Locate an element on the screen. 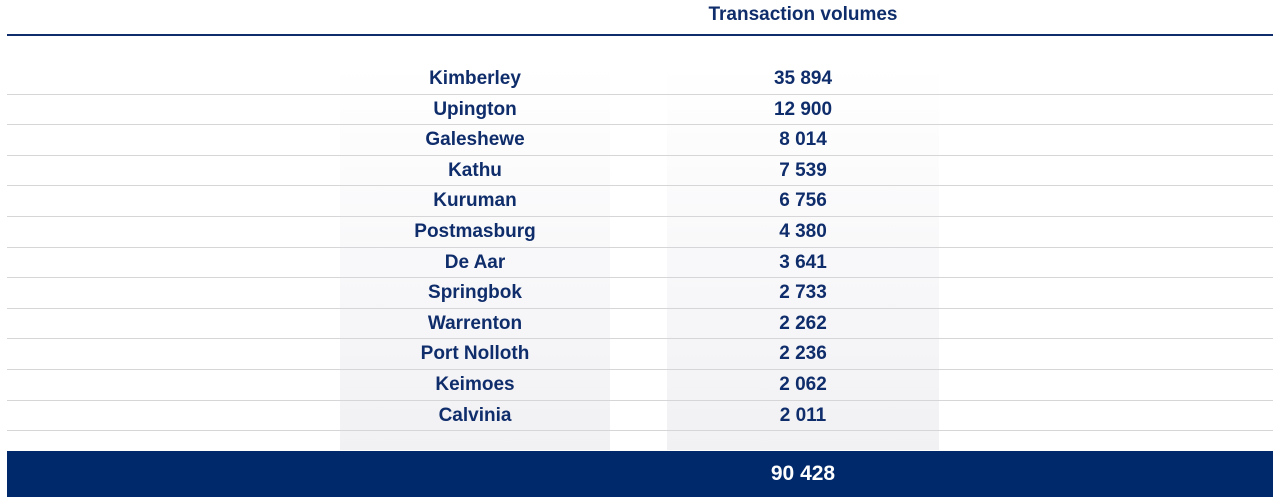 The image size is (1280, 501). town-name: Port Nolloth is located at coordinates (475, 354).